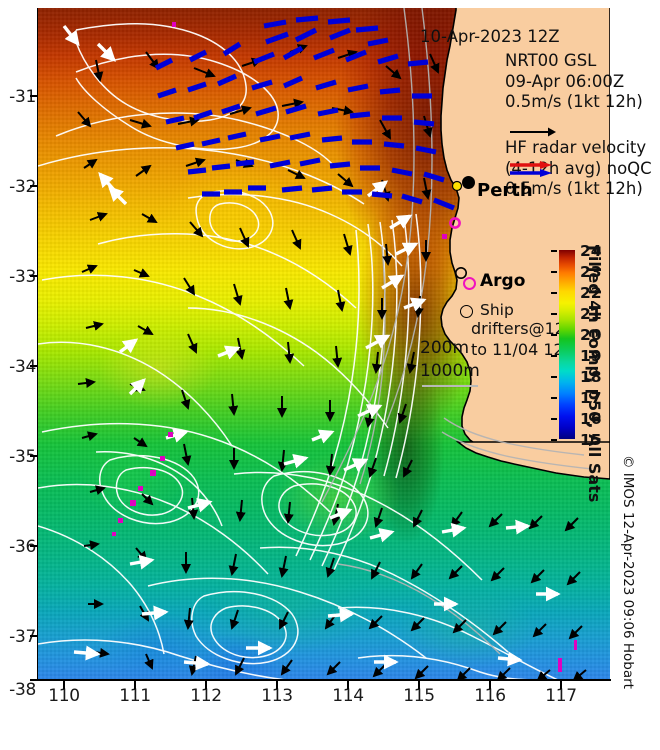 This screenshot has width=660, height=750. Describe the element at coordinates (445, 348) in the screenshot. I see `bathymetry-200m-label: 200m` at that location.